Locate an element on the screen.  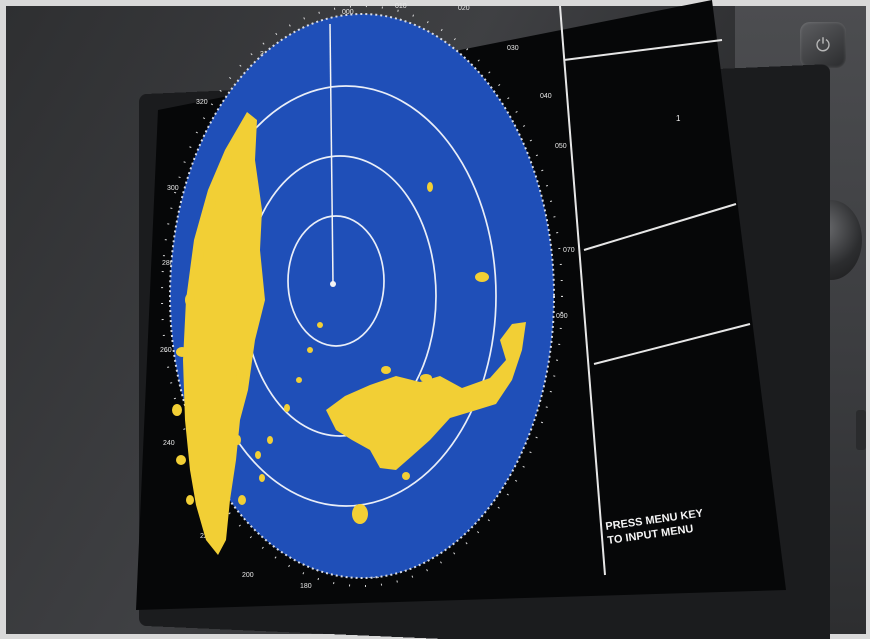
bearing-label: 320 is located at coordinates (202, 102).